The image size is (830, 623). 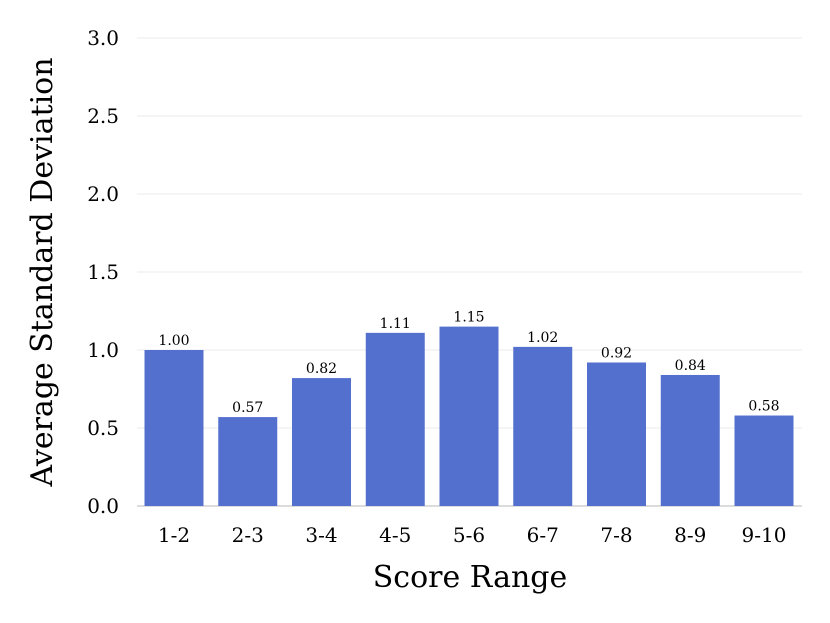 What do you see at coordinates (103, 428) in the screenshot?
I see `y-tick-label: 0.5` at bounding box center [103, 428].